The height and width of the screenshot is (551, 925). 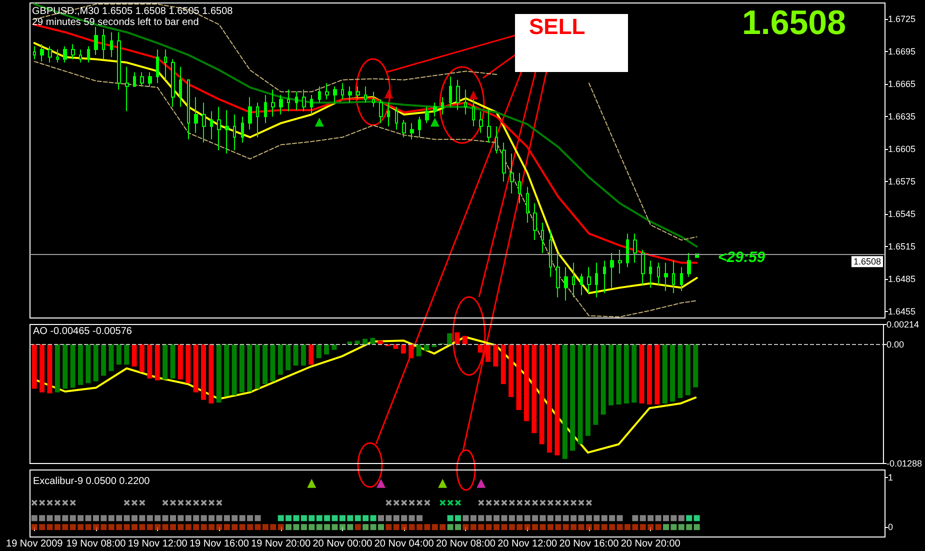 What do you see at coordinates (867, 261) in the screenshot?
I see `ref-line-label: 1.6508` at bounding box center [867, 261].